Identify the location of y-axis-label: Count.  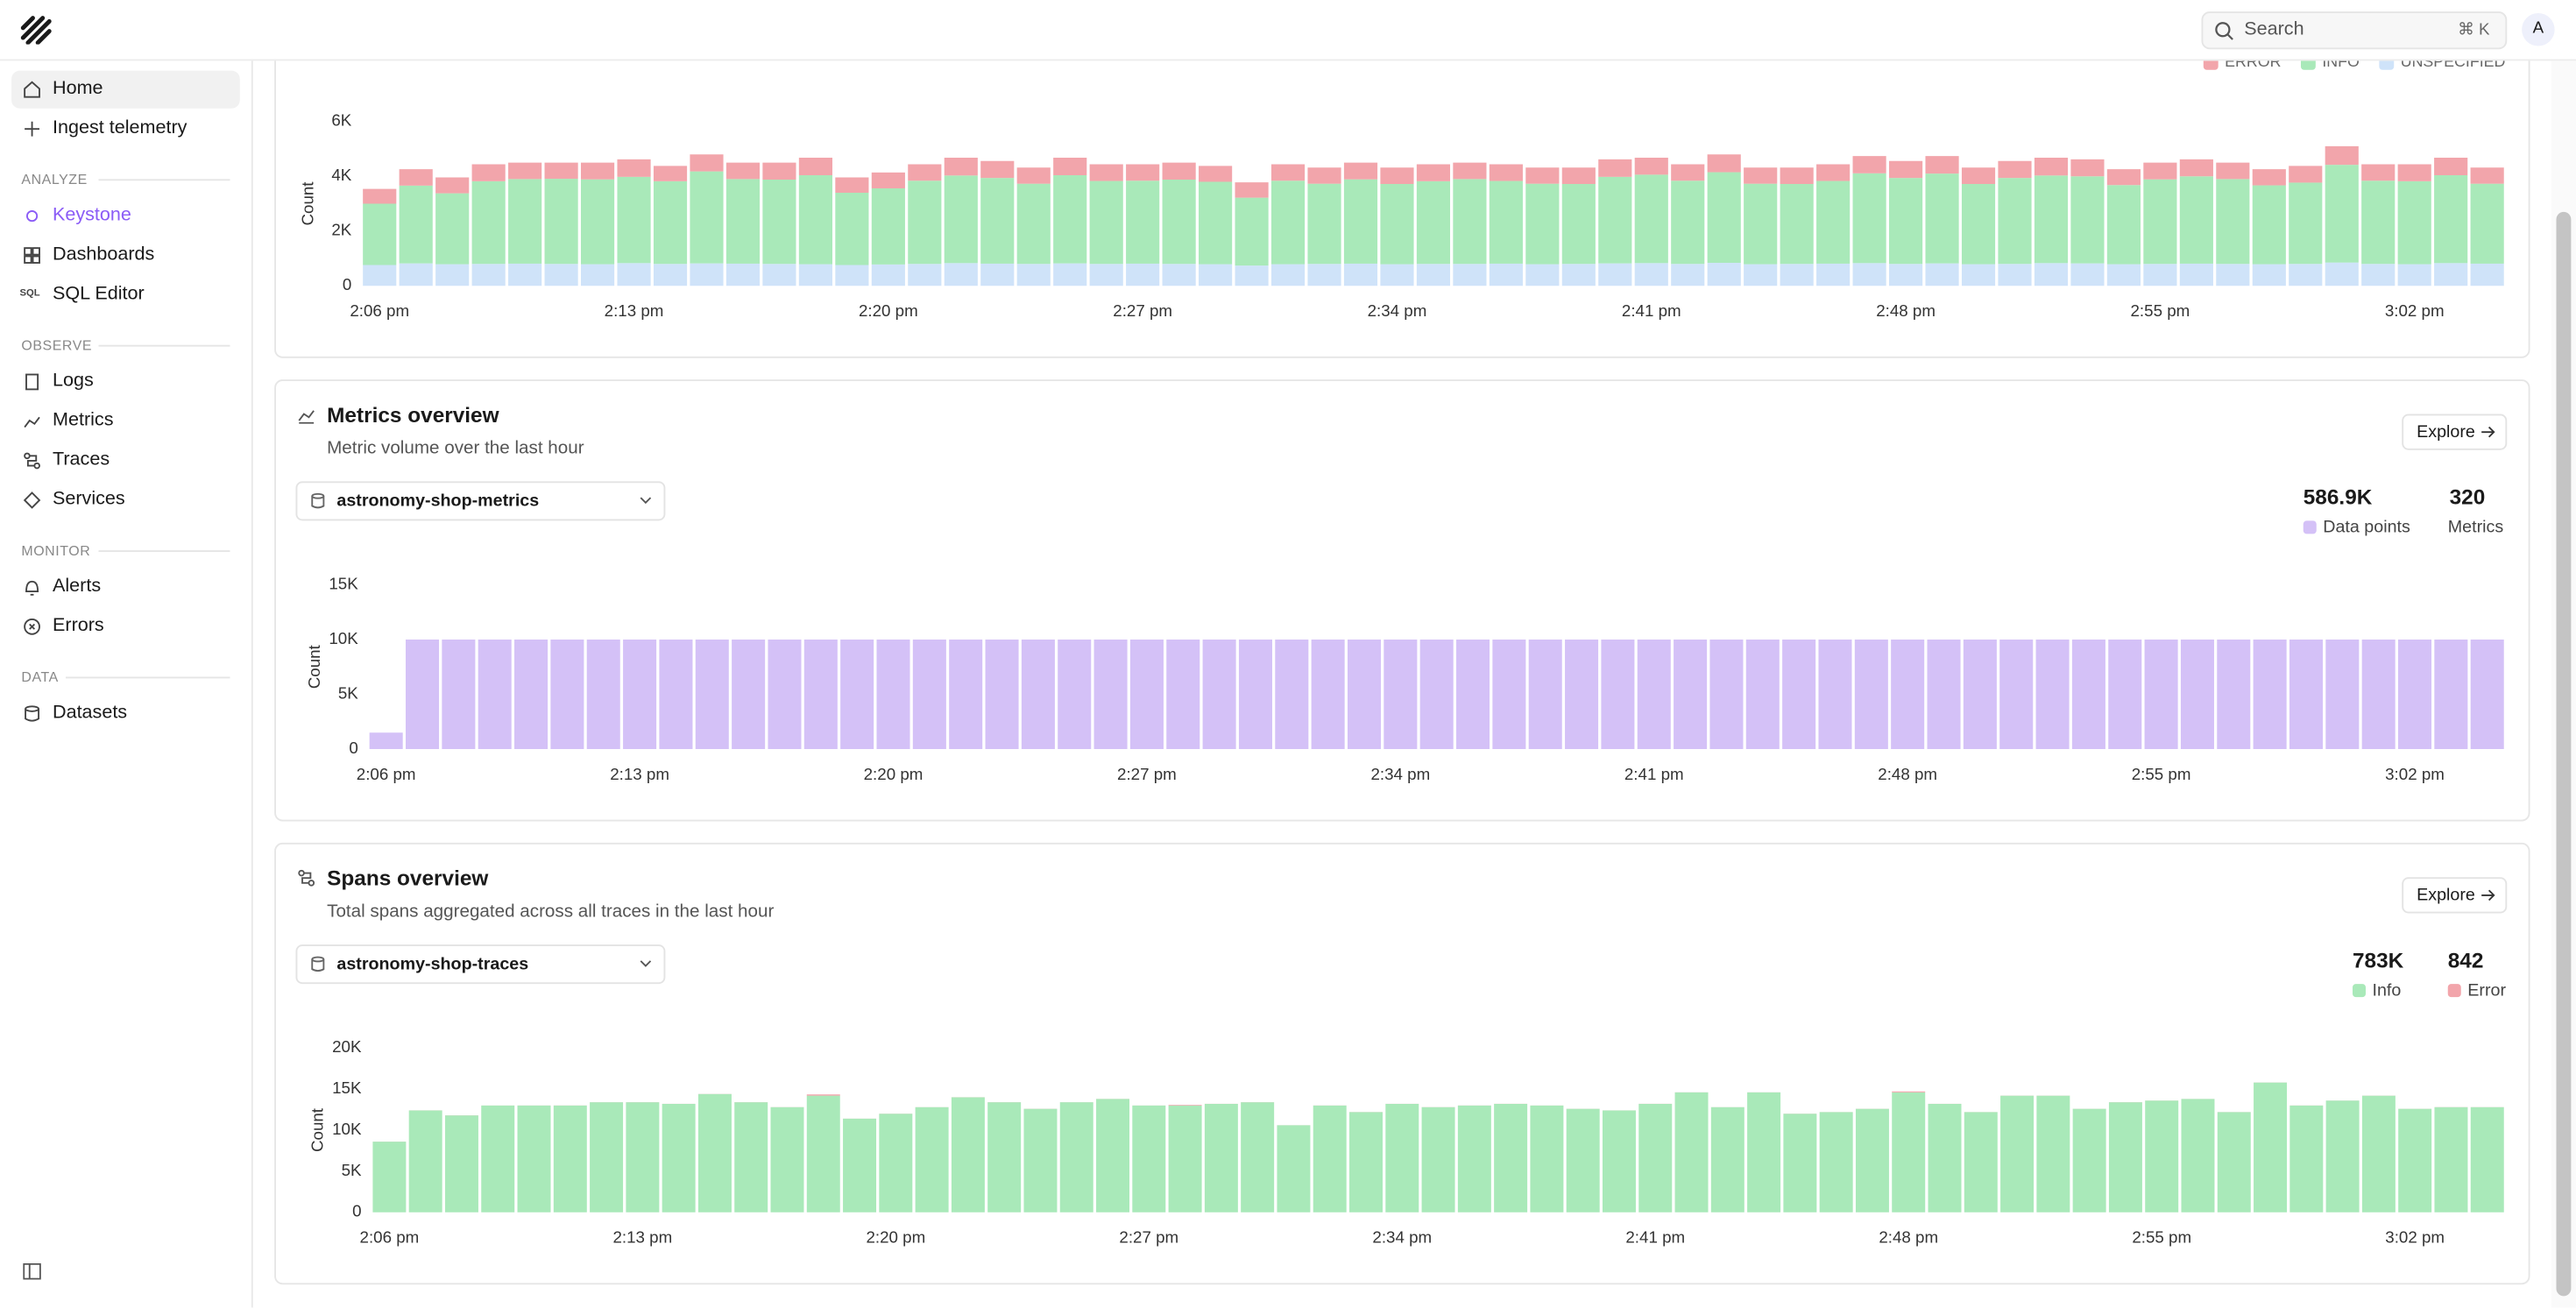
(307, 203).